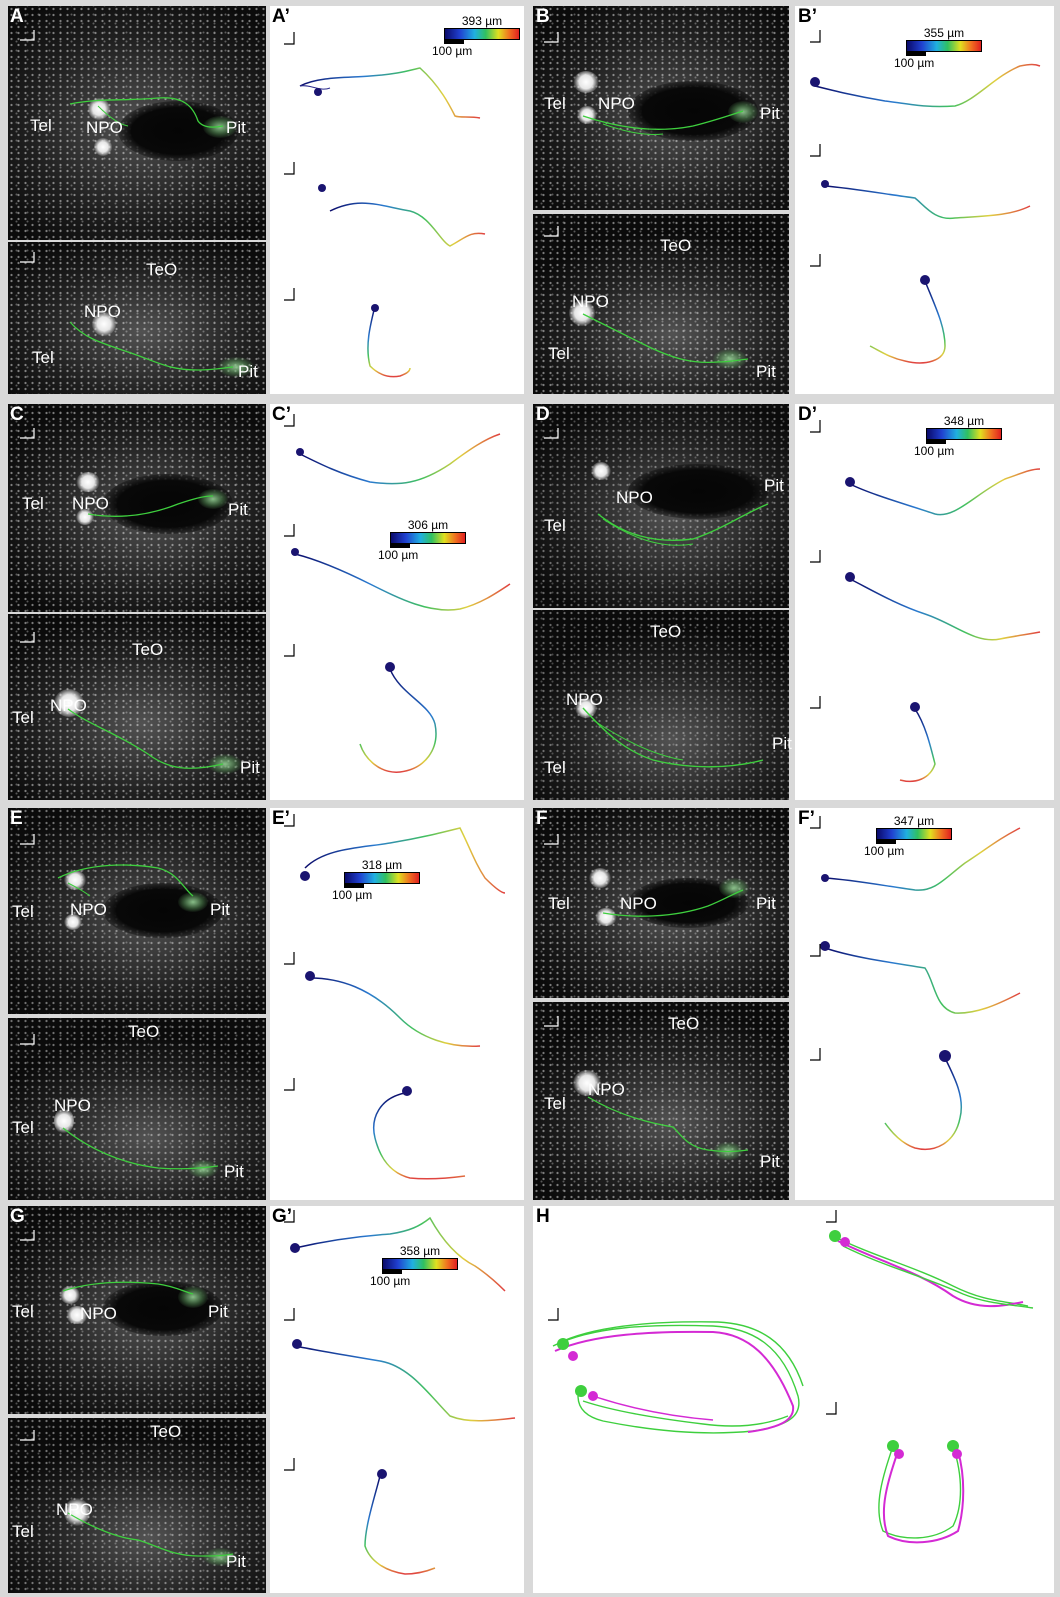 This screenshot has width=1060, height=1597. What do you see at coordinates (137, 1310) in the screenshot?
I see `panel-g-dorsal-image` at bounding box center [137, 1310].